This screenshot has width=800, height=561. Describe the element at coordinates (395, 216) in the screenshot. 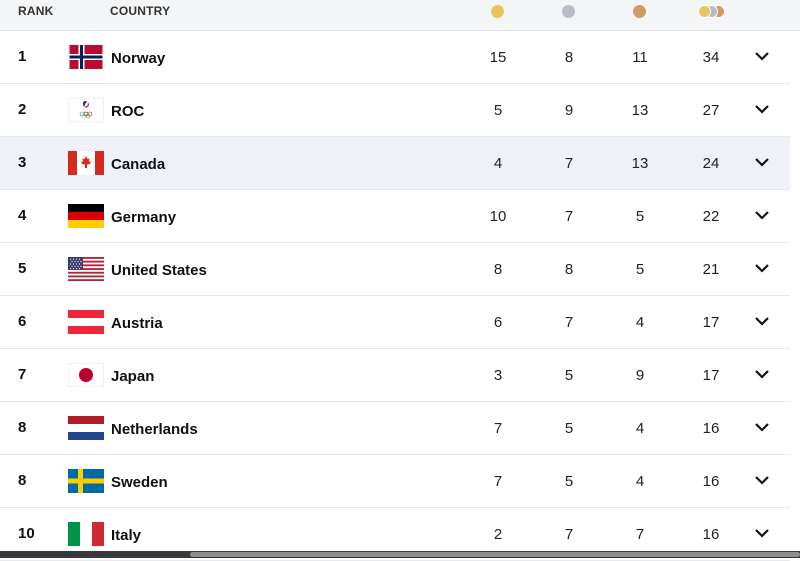

I see `table-row: 4 Germany 10 7 5 22` at that location.